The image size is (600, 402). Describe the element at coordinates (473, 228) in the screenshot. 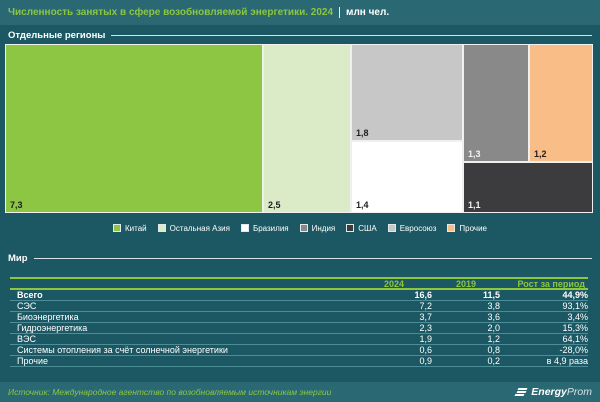

I see `legend-label-others: Прочие` at that location.